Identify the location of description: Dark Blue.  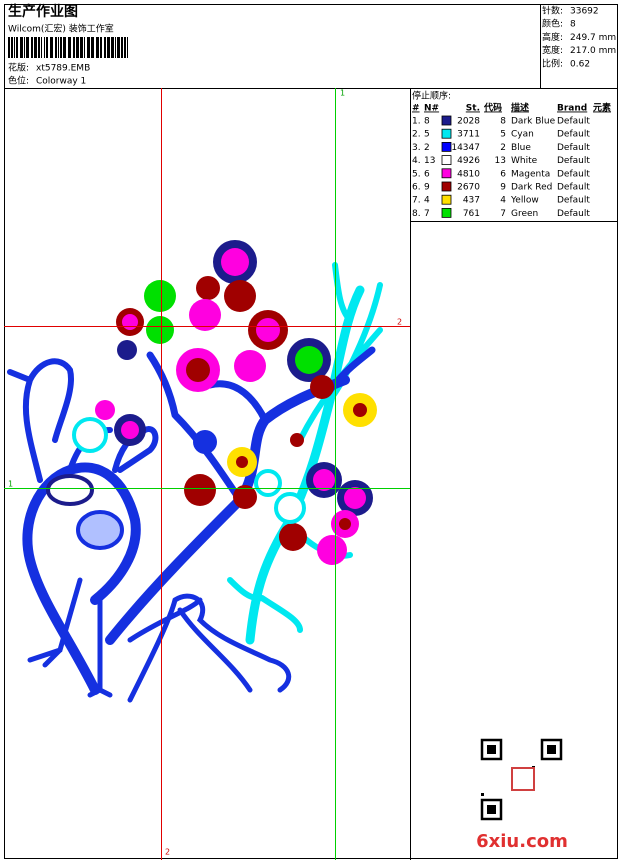
(533, 122).